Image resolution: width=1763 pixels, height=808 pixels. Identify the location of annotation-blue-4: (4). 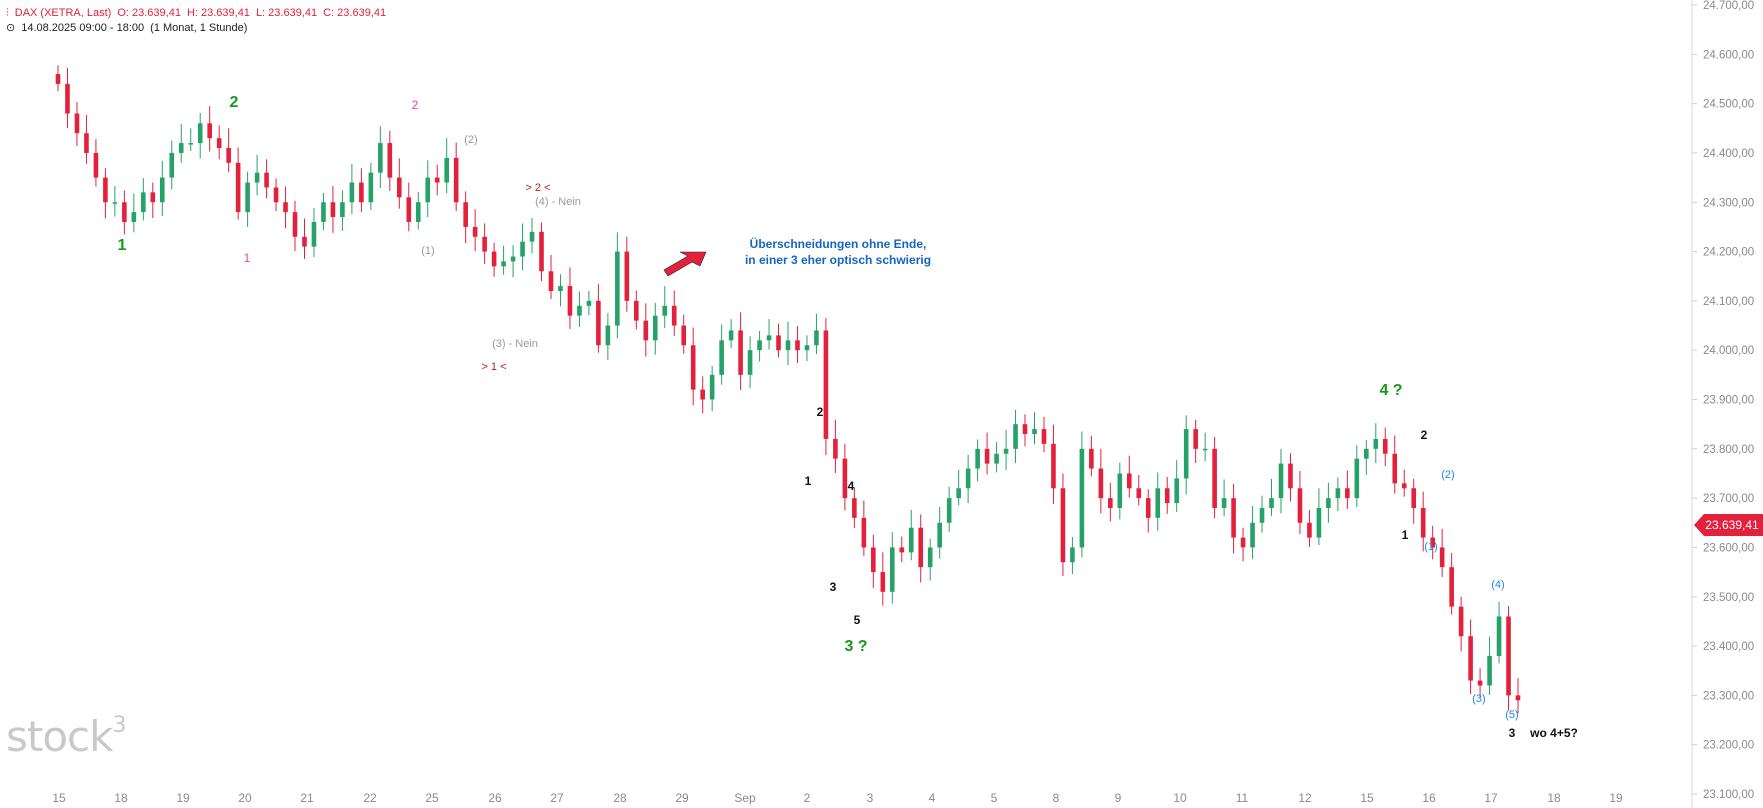
(1497, 585).